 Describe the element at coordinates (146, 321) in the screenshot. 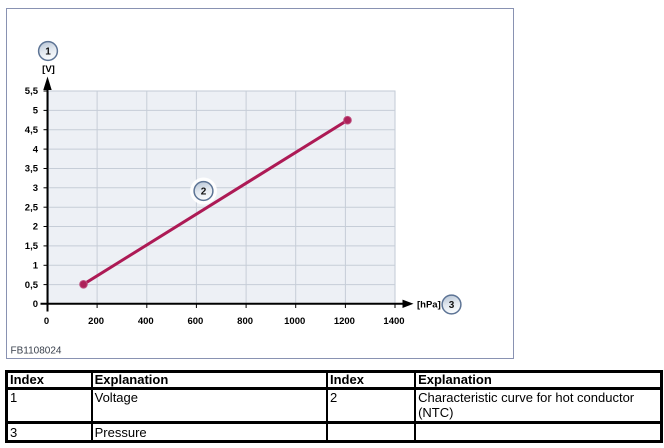

I see `svg-text: 400` at that location.